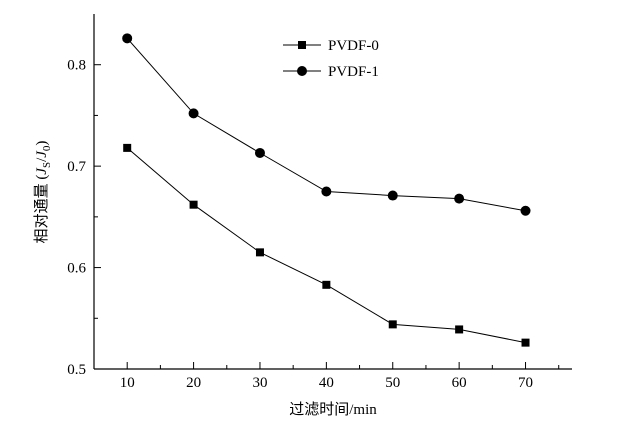  I want to click on legend: PVDF-0 PVDF-1, so click(331, 59).